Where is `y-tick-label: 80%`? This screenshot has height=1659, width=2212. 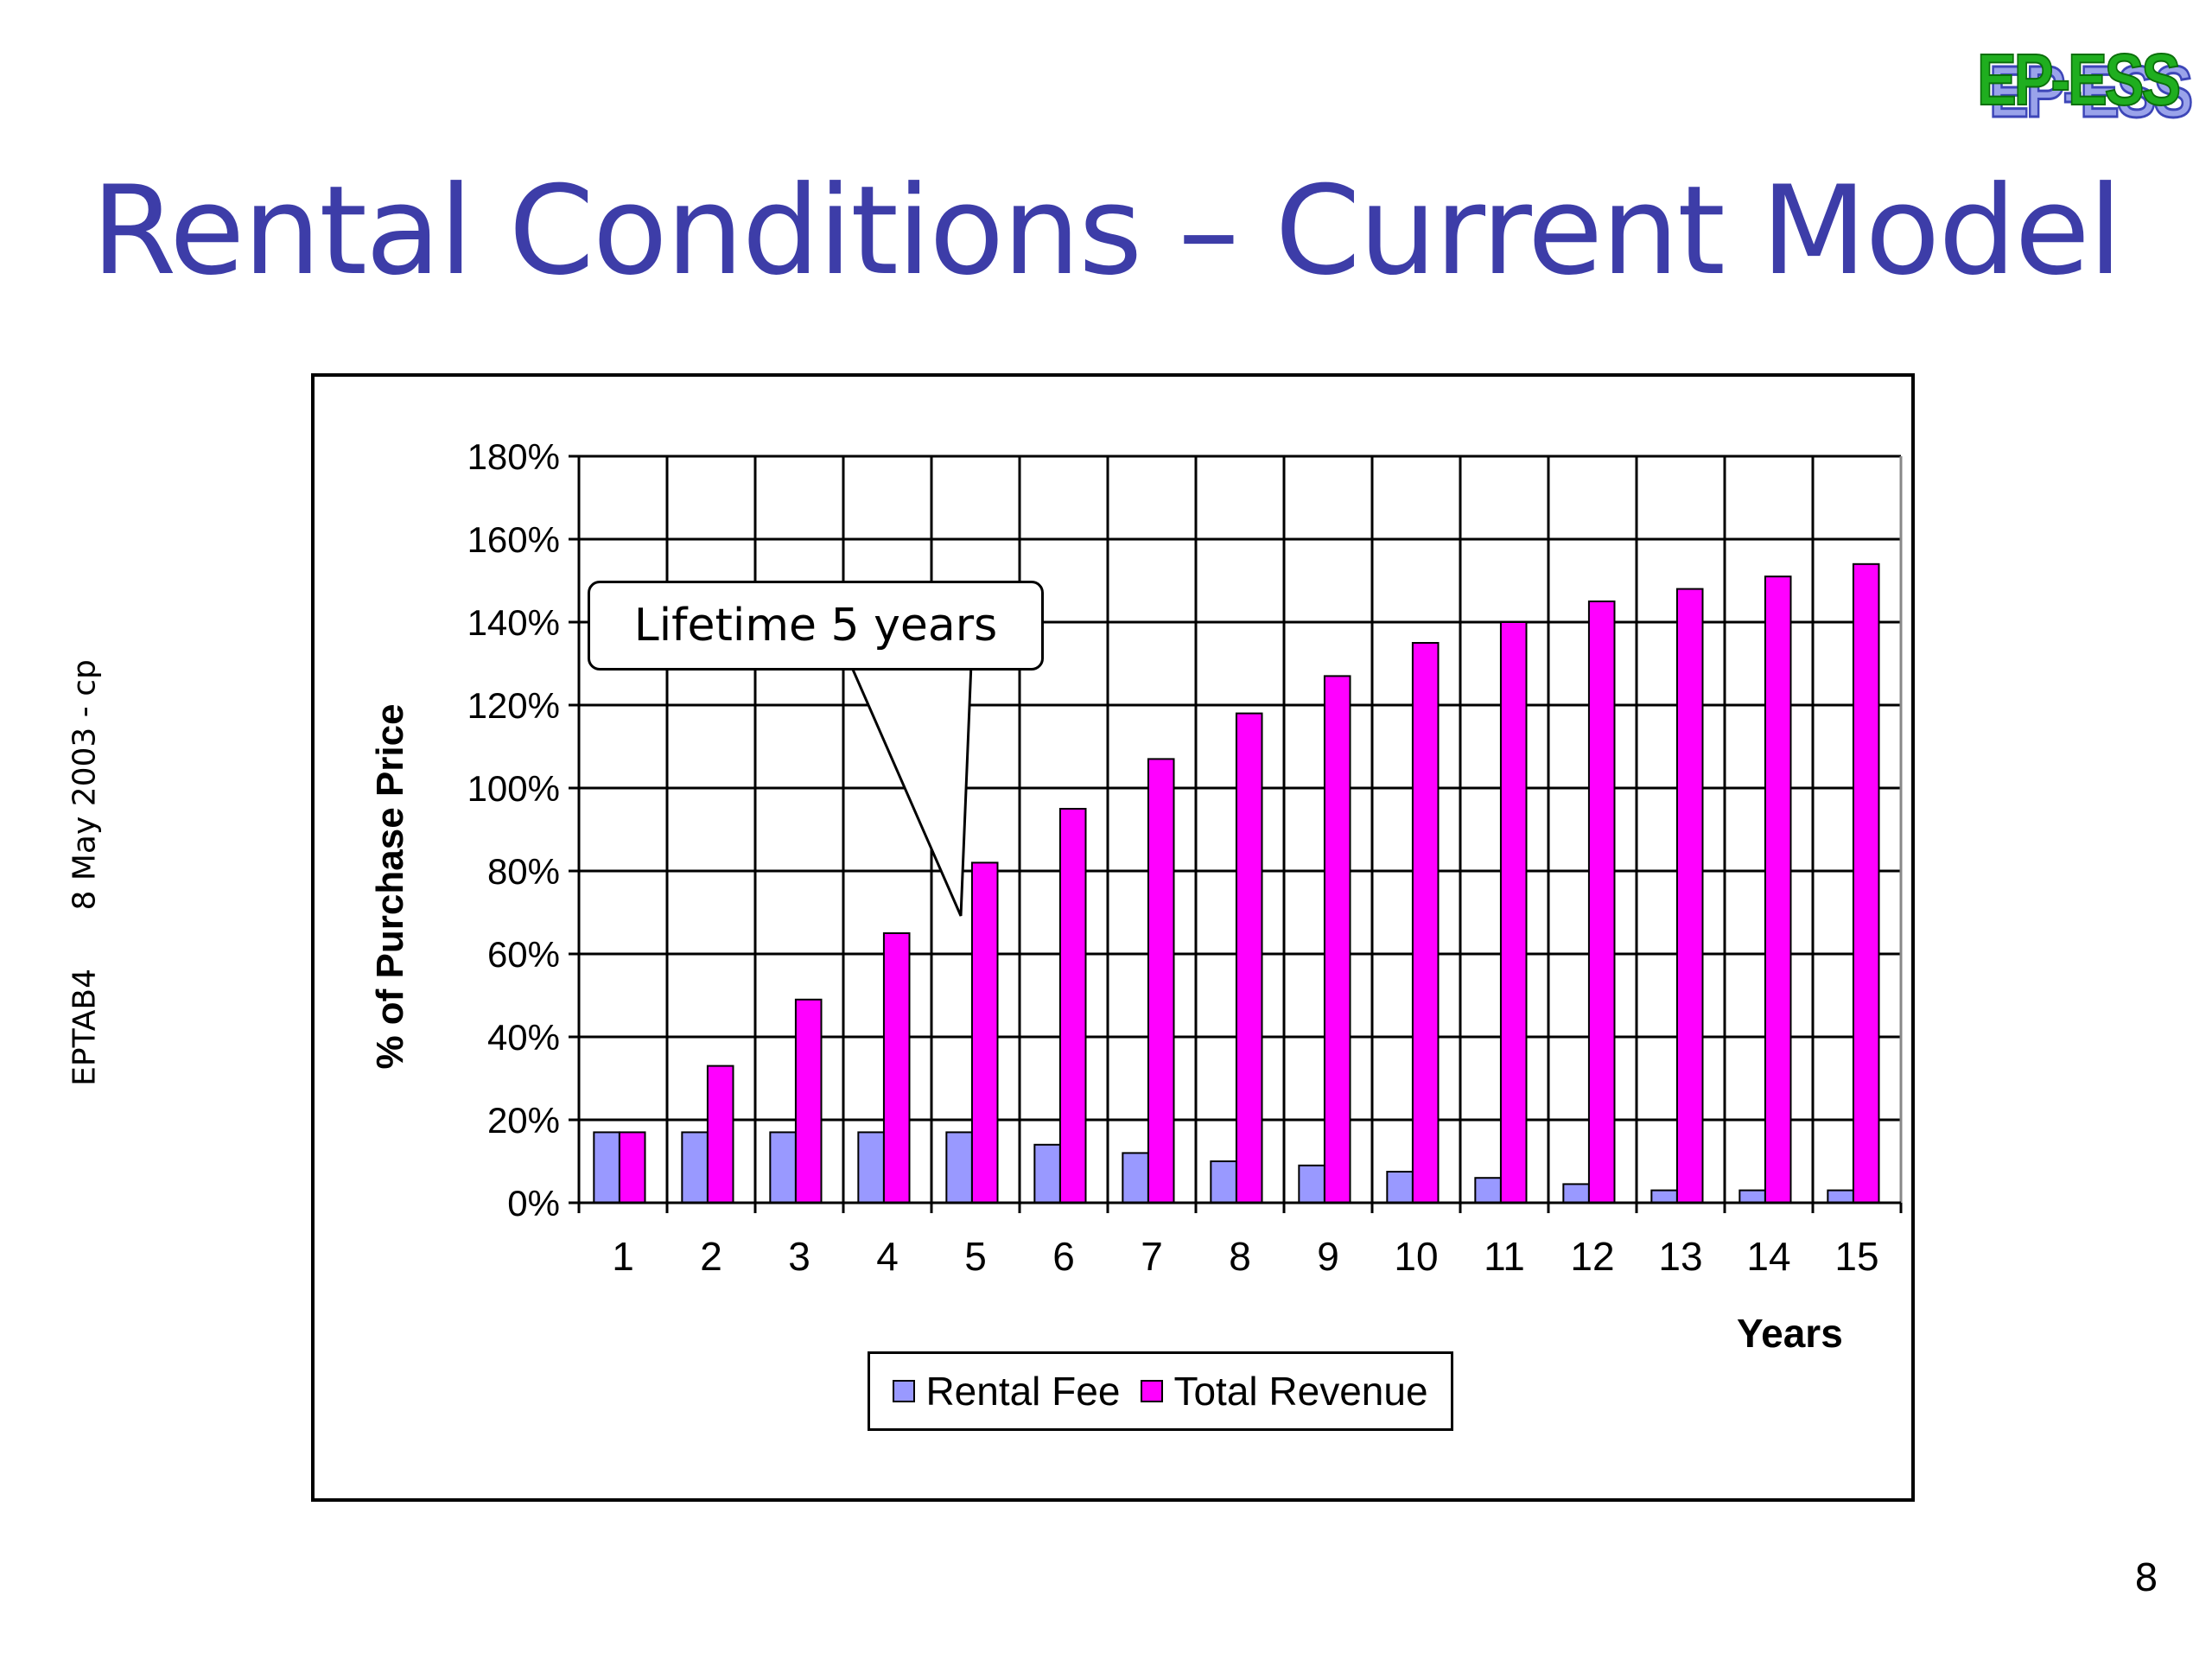 y-tick-label: 80% is located at coordinates (523, 871).